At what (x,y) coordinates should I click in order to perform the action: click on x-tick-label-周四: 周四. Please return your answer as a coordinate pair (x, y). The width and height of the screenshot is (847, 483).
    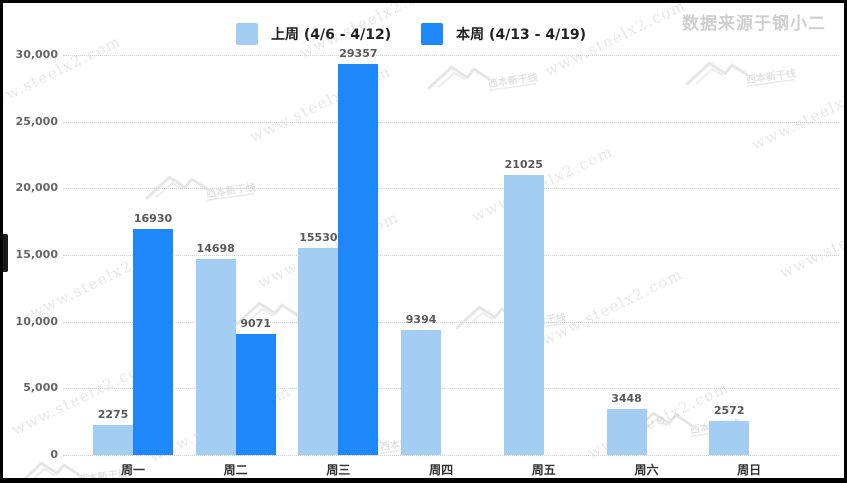
    Looking at the image, I should click on (441, 470).